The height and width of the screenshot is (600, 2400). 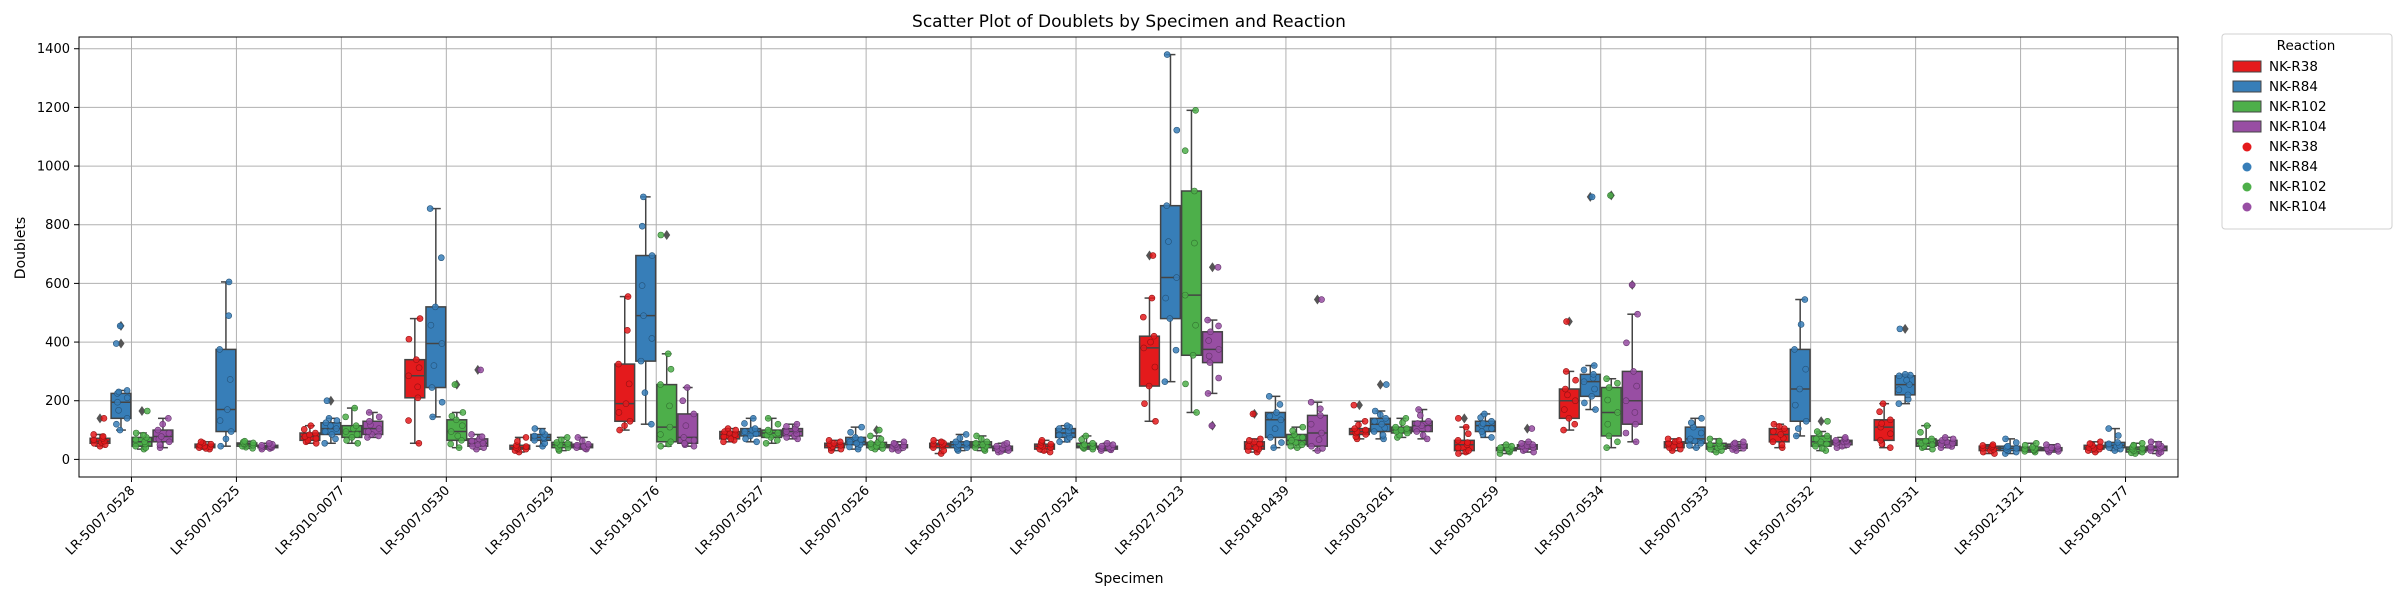 I want to click on x-tick-label: LR-5010-0077, so click(x=310, y=520).